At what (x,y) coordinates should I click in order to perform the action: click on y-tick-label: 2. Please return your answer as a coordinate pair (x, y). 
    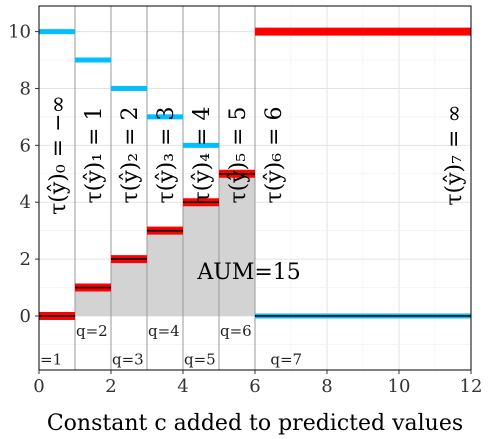
    Looking at the image, I should click on (25, 259).